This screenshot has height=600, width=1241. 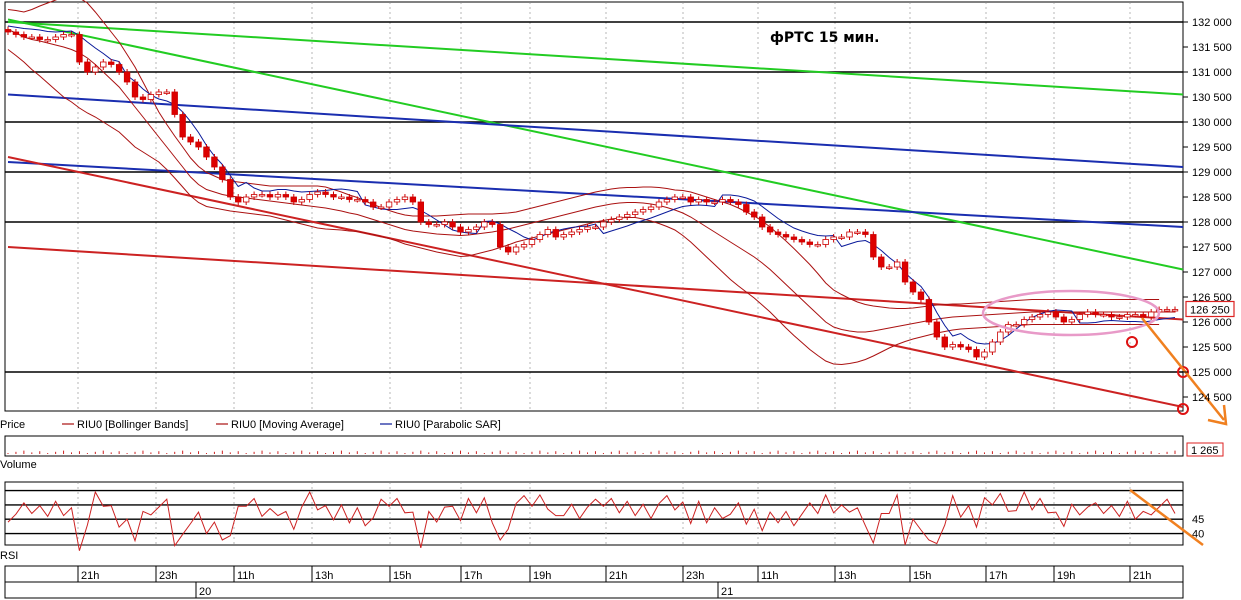 What do you see at coordinates (246, 576) in the screenshot?
I see `x-tick-label: 11h` at bounding box center [246, 576].